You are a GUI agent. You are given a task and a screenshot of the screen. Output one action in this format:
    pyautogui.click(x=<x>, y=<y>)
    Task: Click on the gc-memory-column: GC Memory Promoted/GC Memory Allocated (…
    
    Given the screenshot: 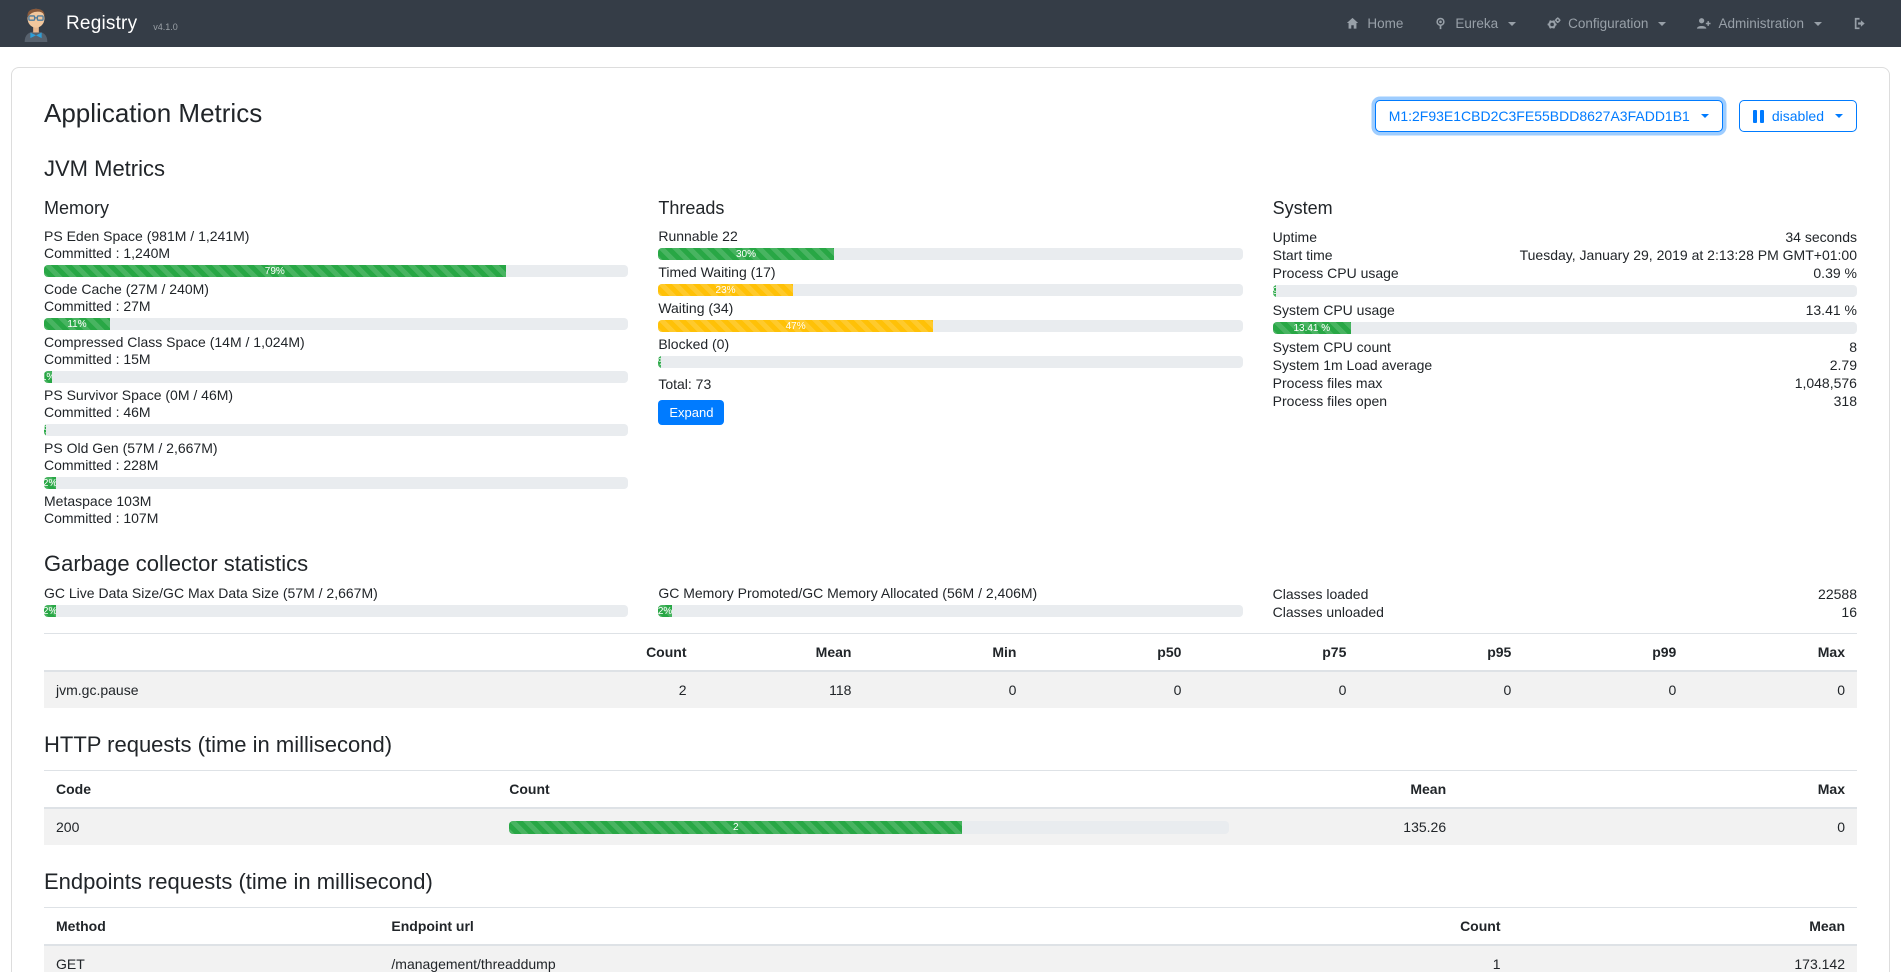 What is the action you would take?
    pyautogui.click(x=950, y=603)
    